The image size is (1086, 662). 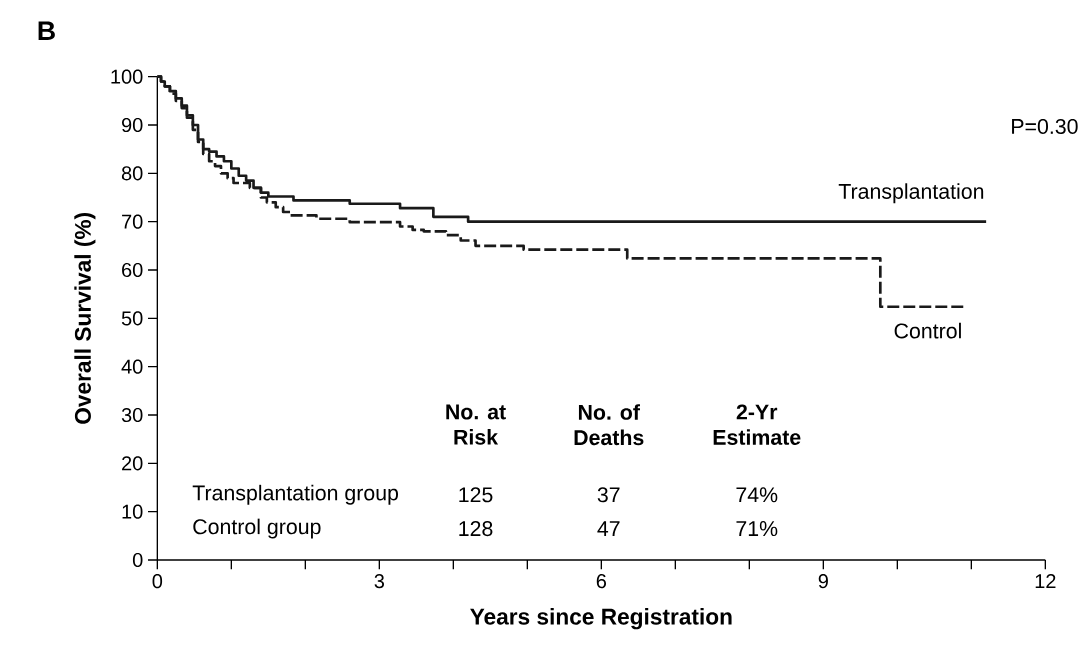 What do you see at coordinates (137, 560) in the screenshot?
I see `y-tick-label: 0` at bounding box center [137, 560].